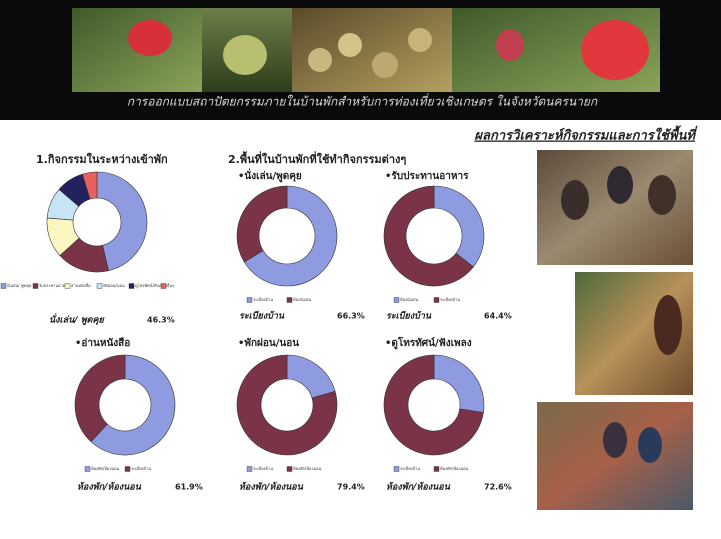  I want to click on caption-value: 79.4%, so click(351, 487).